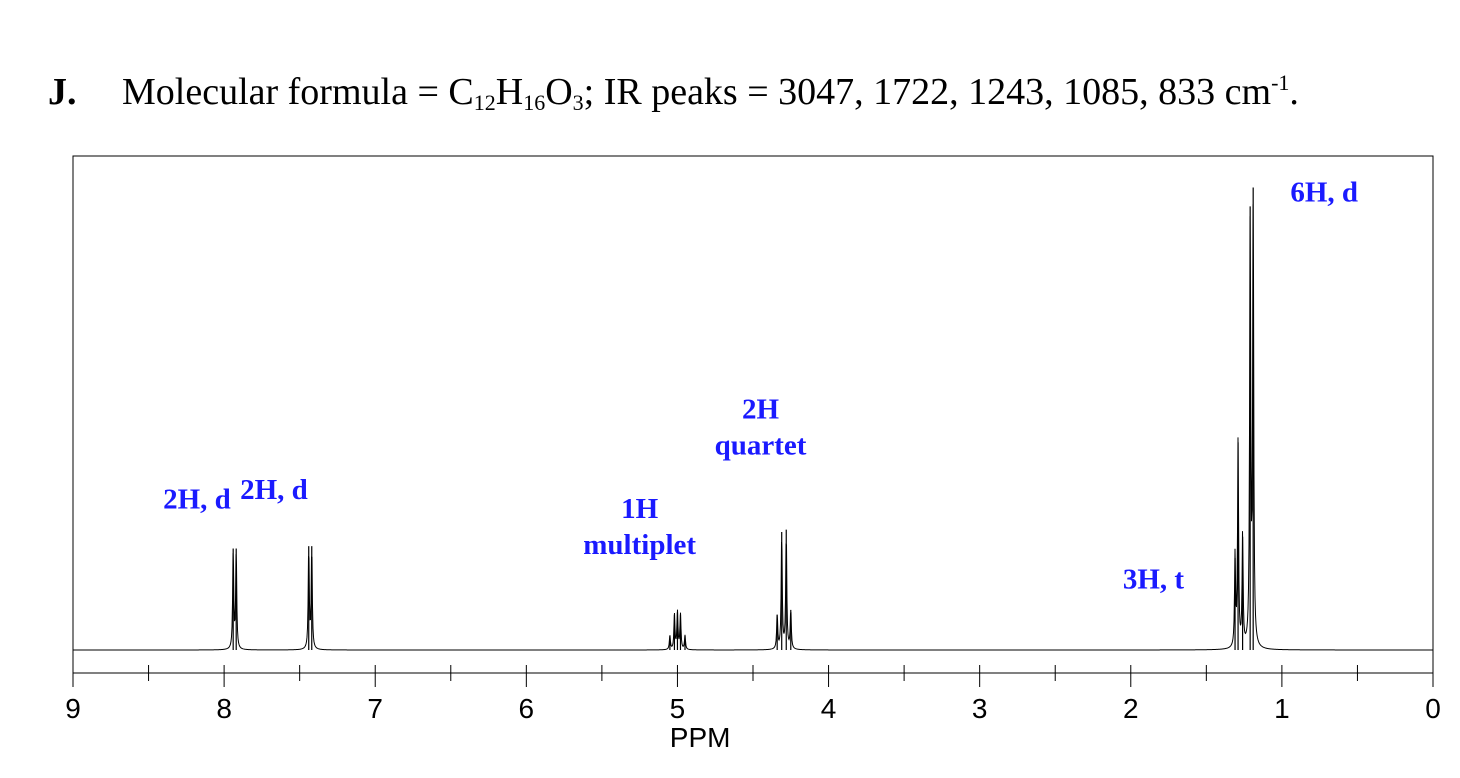 This screenshot has width=1460, height=778. Describe the element at coordinates (298, 92) in the screenshot. I see `formula-prefix: Molecular formula = C` at that location.